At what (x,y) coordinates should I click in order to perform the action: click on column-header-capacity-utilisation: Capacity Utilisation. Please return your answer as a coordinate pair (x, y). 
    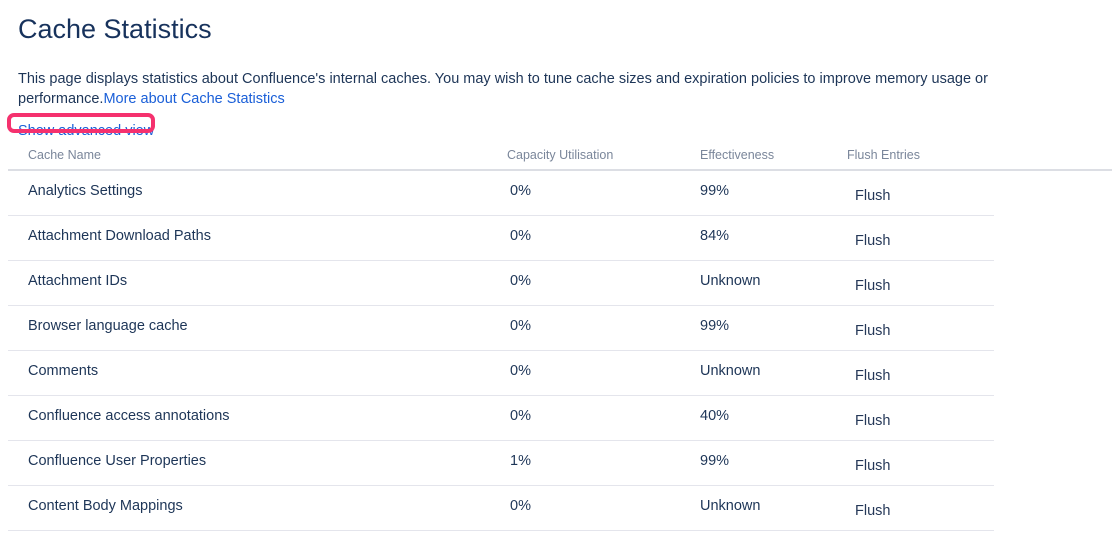
    Looking at the image, I should click on (560, 155).